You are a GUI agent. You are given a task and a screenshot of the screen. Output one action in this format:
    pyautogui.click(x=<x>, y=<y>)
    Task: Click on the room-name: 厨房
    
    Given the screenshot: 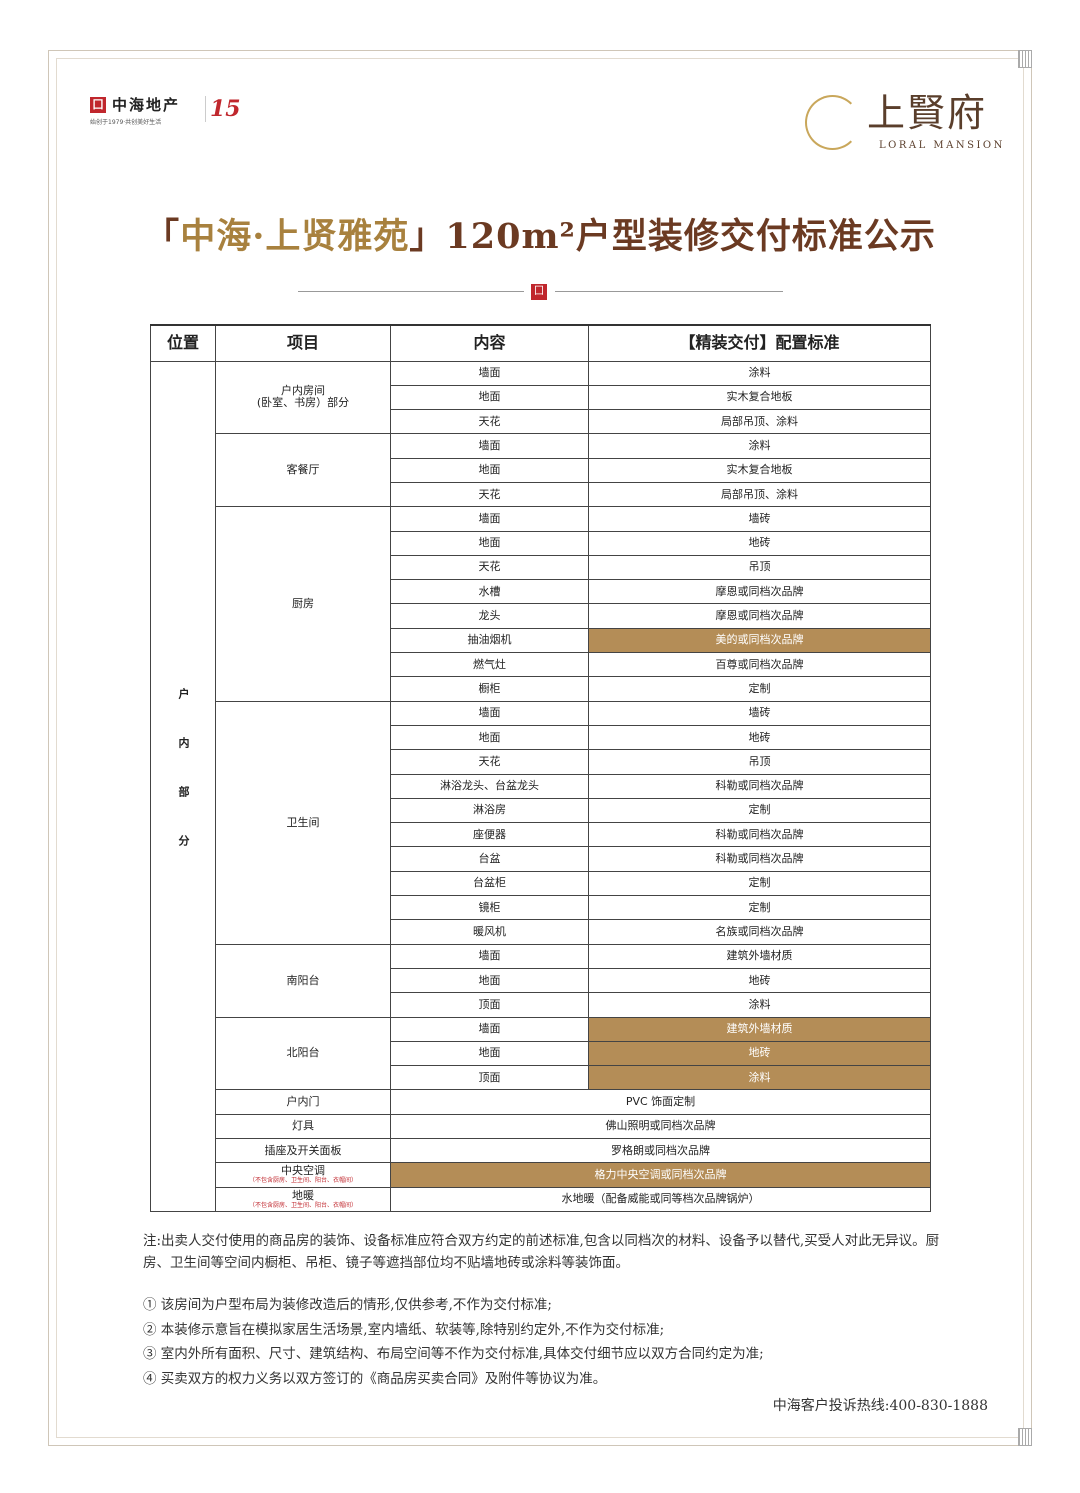 What is the action you would take?
    pyautogui.click(x=303, y=604)
    